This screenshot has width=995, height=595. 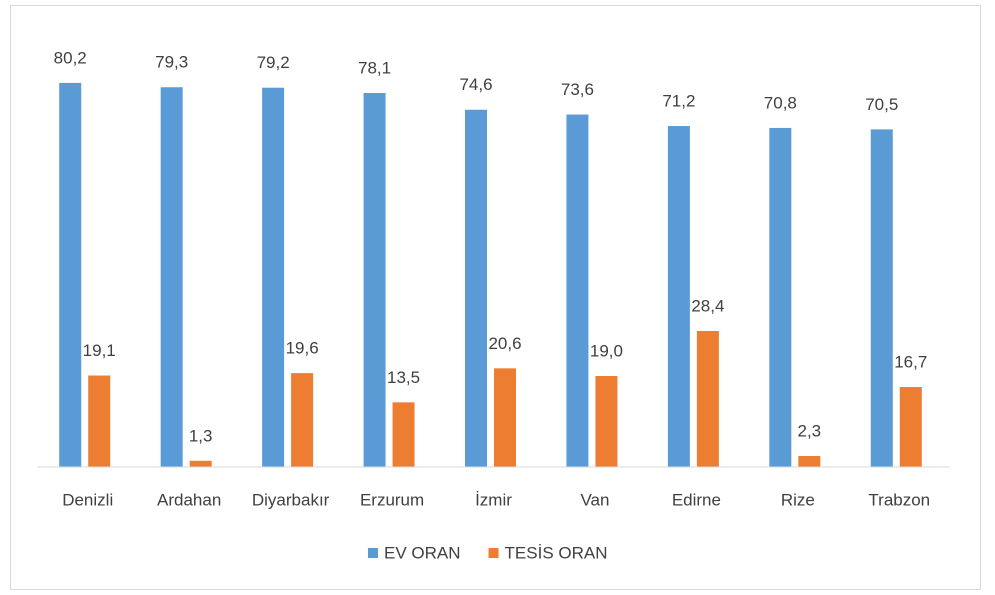 What do you see at coordinates (910, 362) in the screenshot?
I see `data-label: 16,7` at bounding box center [910, 362].